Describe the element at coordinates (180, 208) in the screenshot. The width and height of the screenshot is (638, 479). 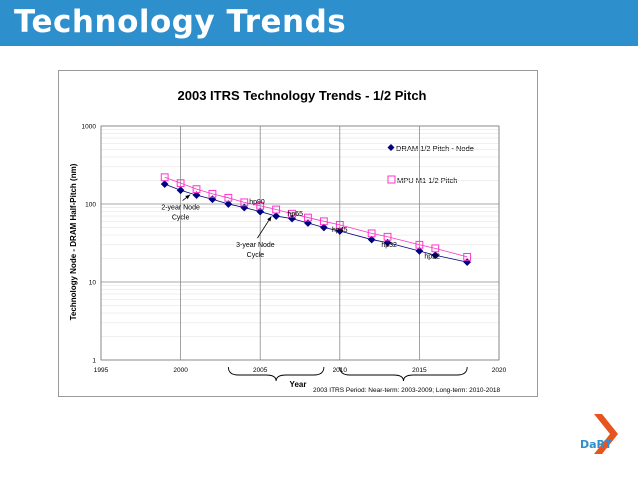
I see `callout-text: 2-year Node` at that location.